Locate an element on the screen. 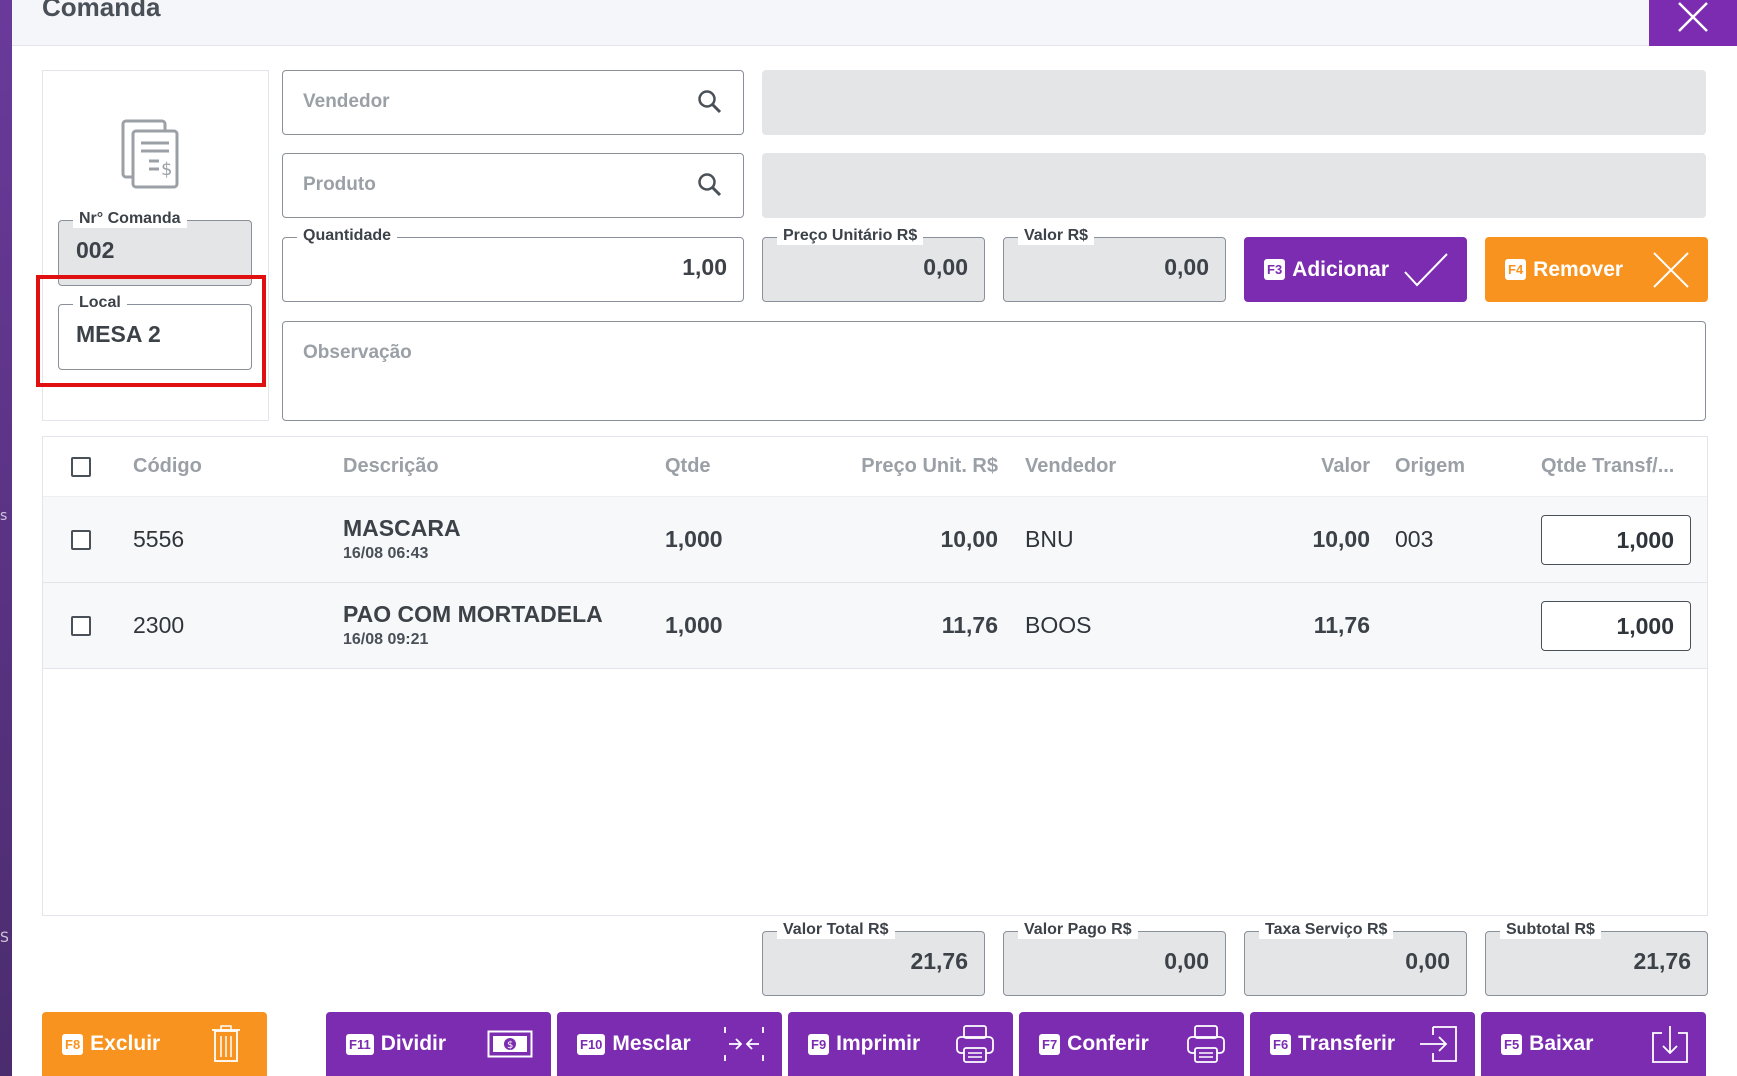 The height and width of the screenshot is (1076, 1737). cell-preco: 10,00 is located at coordinates (969, 539).